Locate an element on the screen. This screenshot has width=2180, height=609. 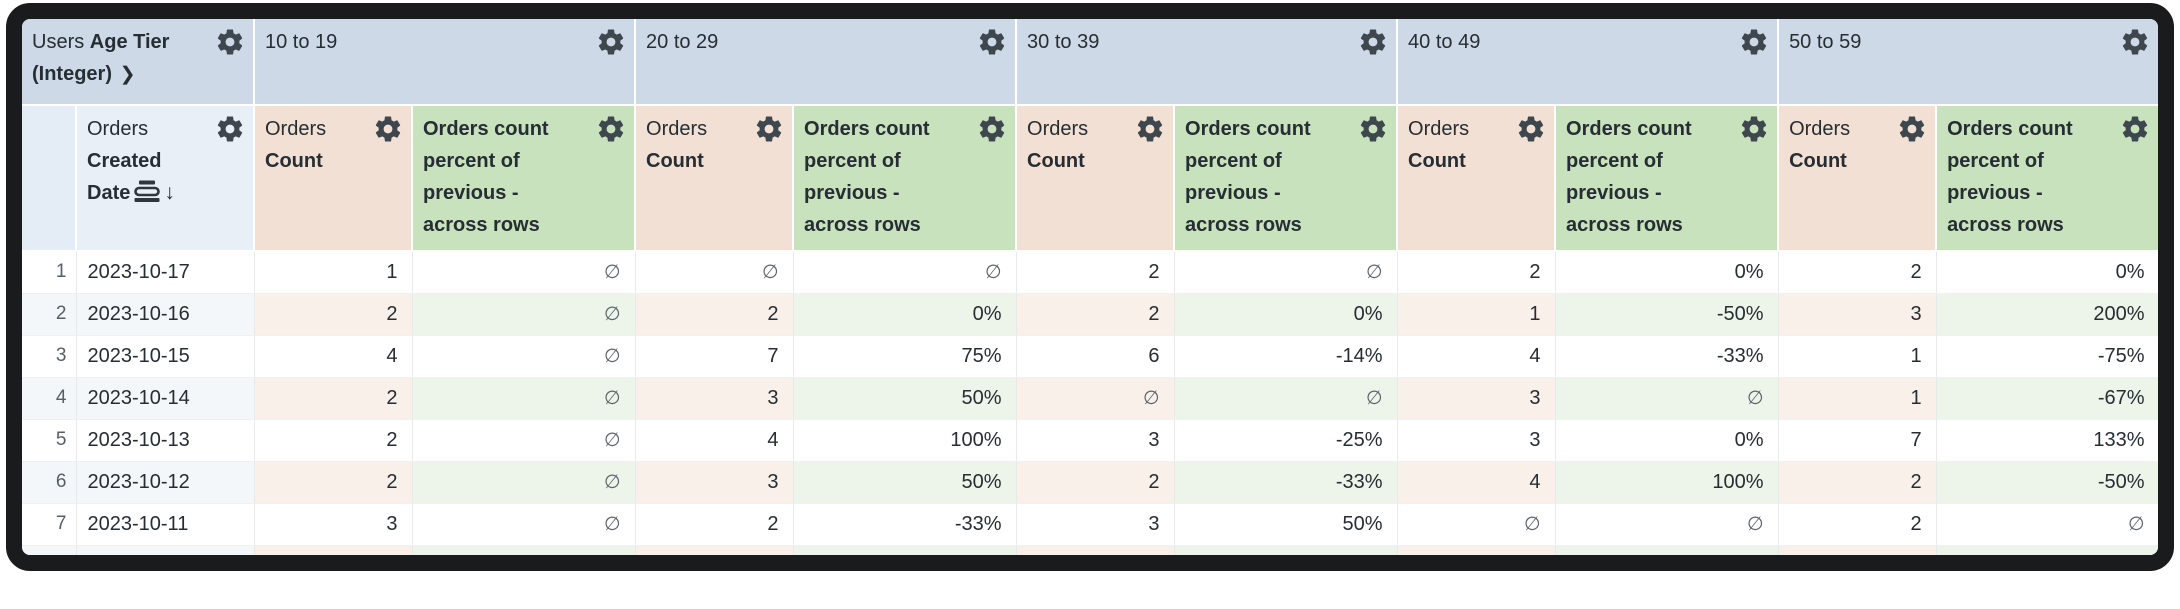
date-cell: 2023-10-12 is located at coordinates (165, 482).